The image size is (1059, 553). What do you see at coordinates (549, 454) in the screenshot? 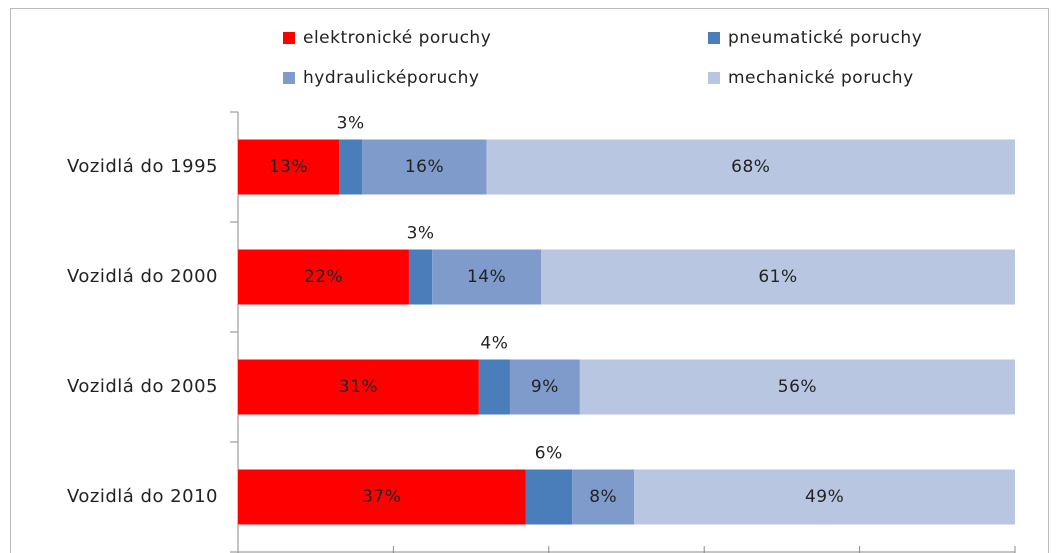
I see `data-label: 6%` at bounding box center [549, 454].